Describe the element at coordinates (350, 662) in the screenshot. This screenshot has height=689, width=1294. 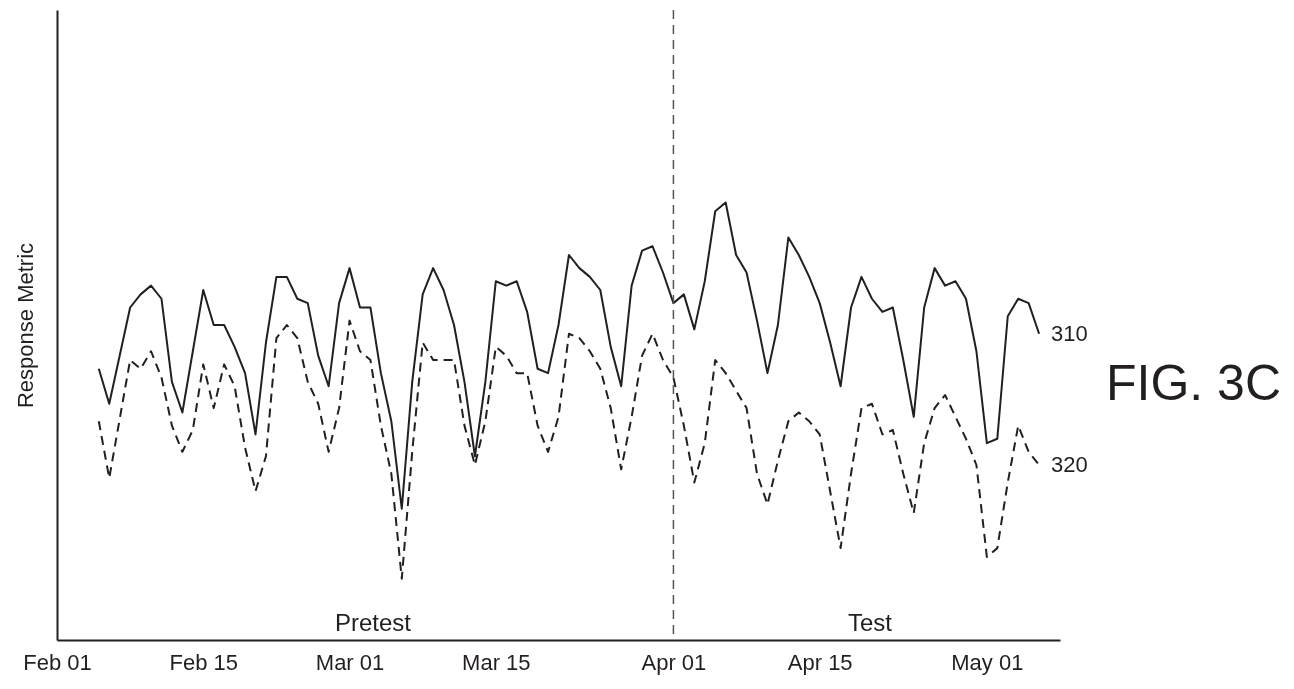
I see `x-tick-label: Mar 01` at that location.